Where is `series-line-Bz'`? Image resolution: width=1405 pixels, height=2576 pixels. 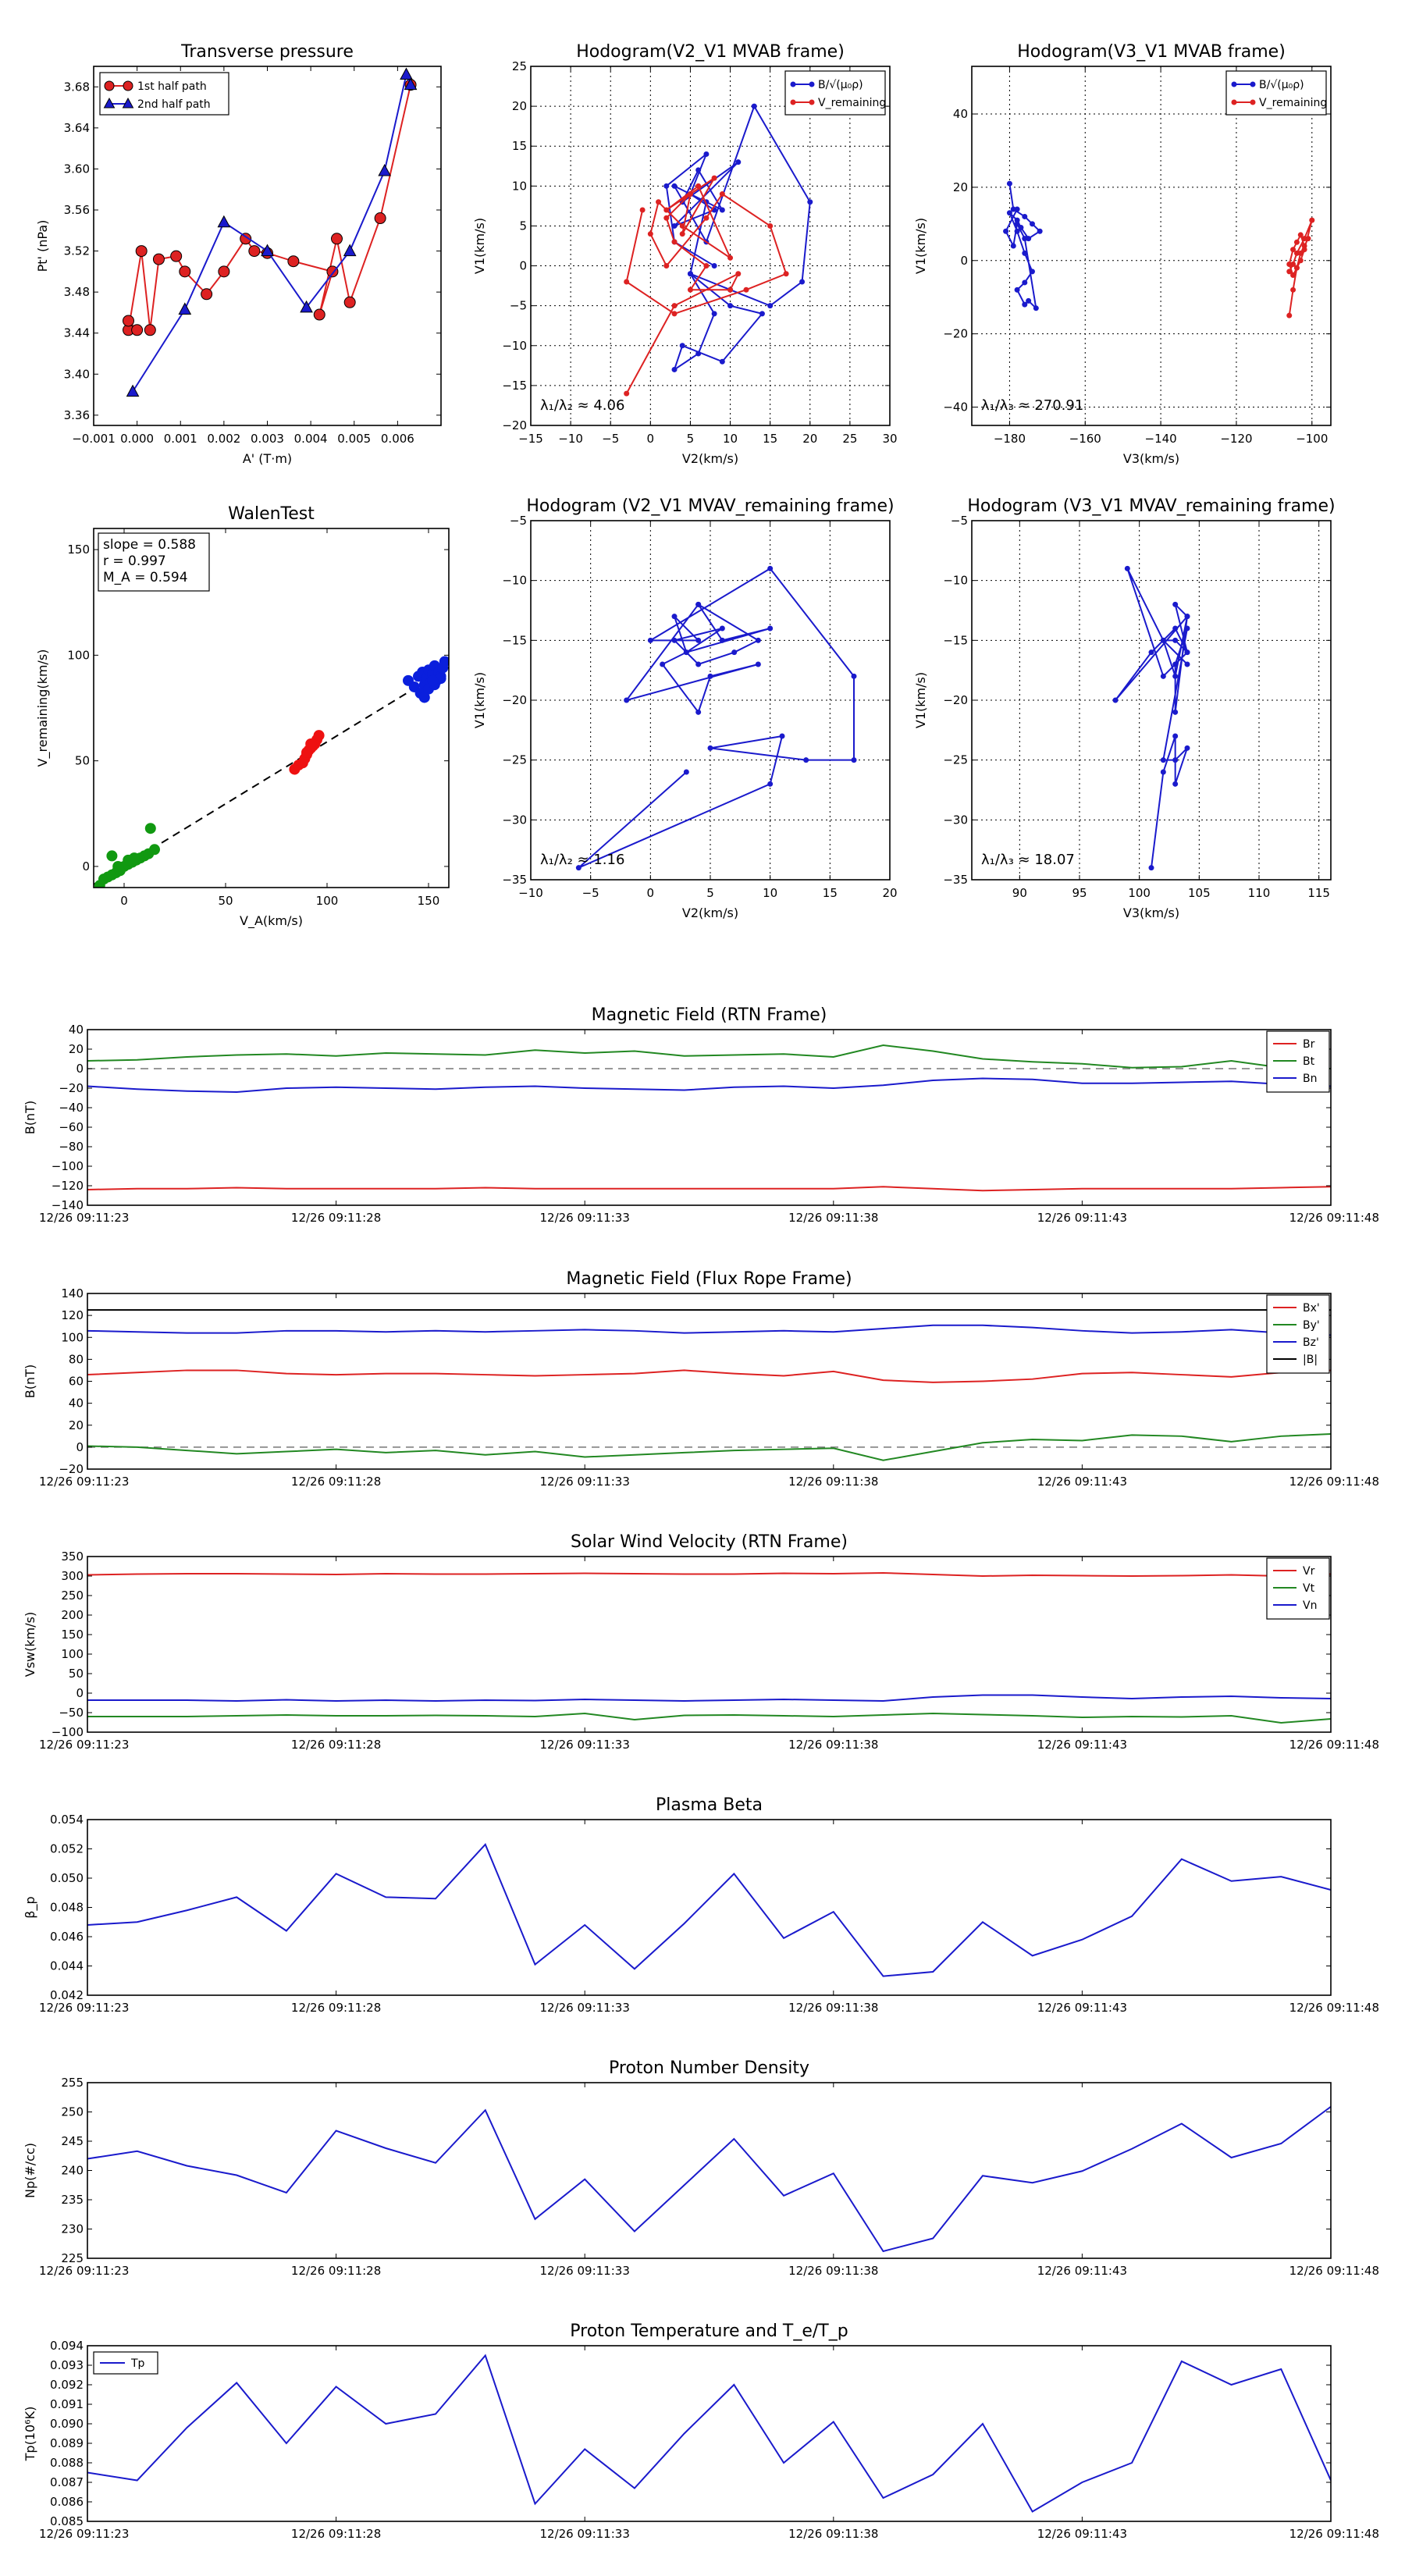 series-line-Bz' is located at coordinates (709, 1330).